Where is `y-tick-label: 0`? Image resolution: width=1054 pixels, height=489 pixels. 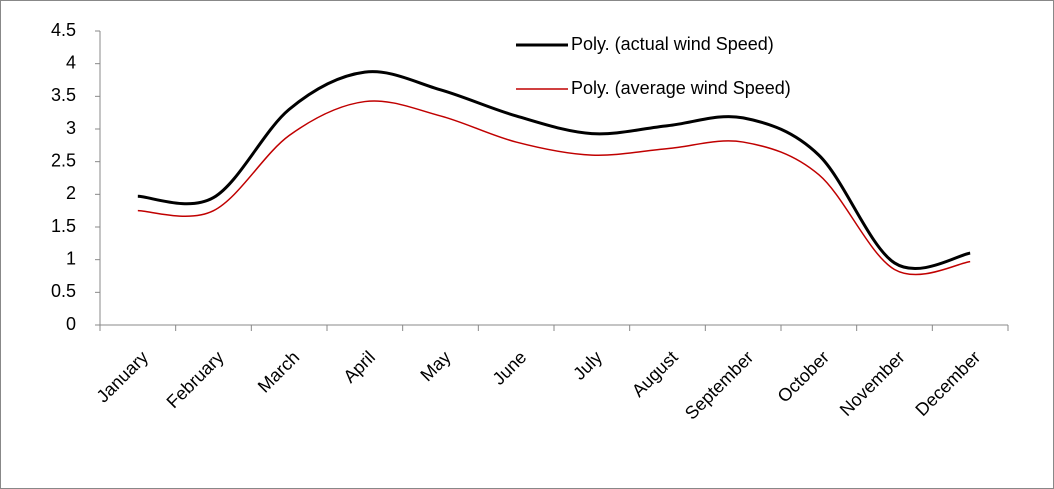 y-tick-label: 0 is located at coordinates (71, 324).